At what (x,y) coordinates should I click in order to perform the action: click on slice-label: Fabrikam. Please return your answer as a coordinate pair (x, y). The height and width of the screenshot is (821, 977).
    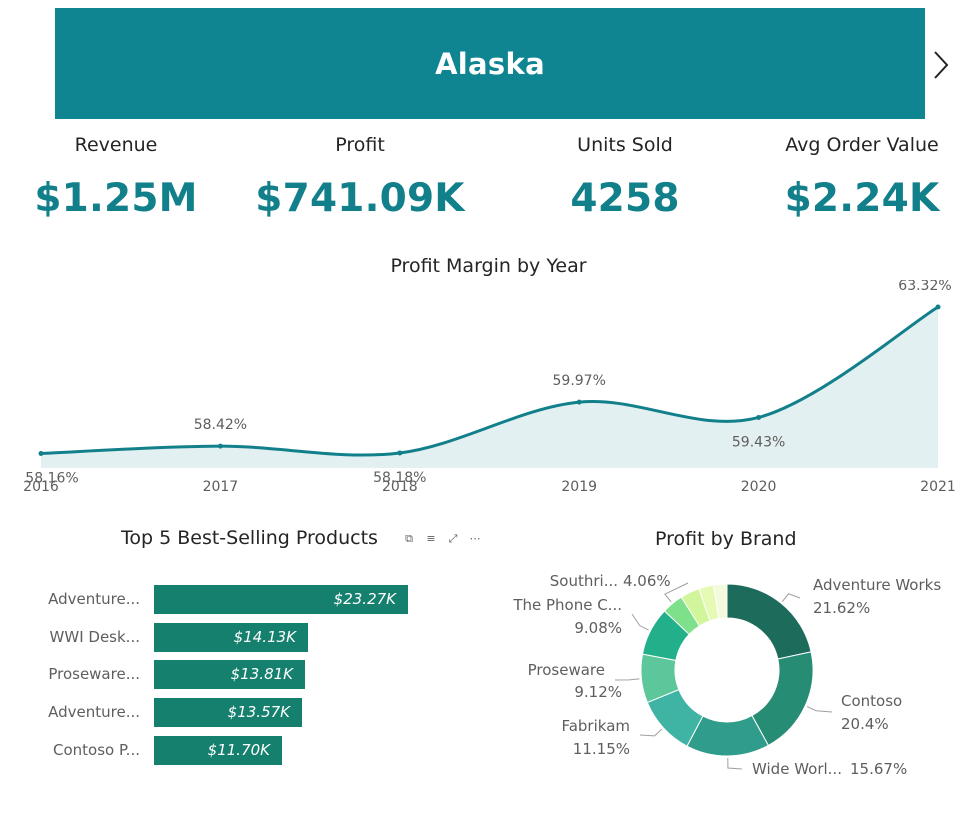
    Looking at the image, I should click on (595, 726).